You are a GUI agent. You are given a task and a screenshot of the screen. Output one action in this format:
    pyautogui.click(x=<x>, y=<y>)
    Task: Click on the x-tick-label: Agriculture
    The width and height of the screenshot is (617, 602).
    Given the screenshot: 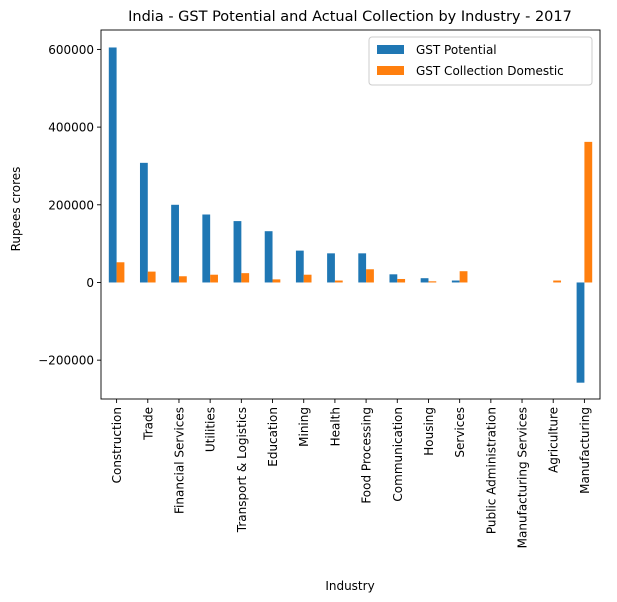 What is the action you would take?
    pyautogui.click(x=554, y=440)
    